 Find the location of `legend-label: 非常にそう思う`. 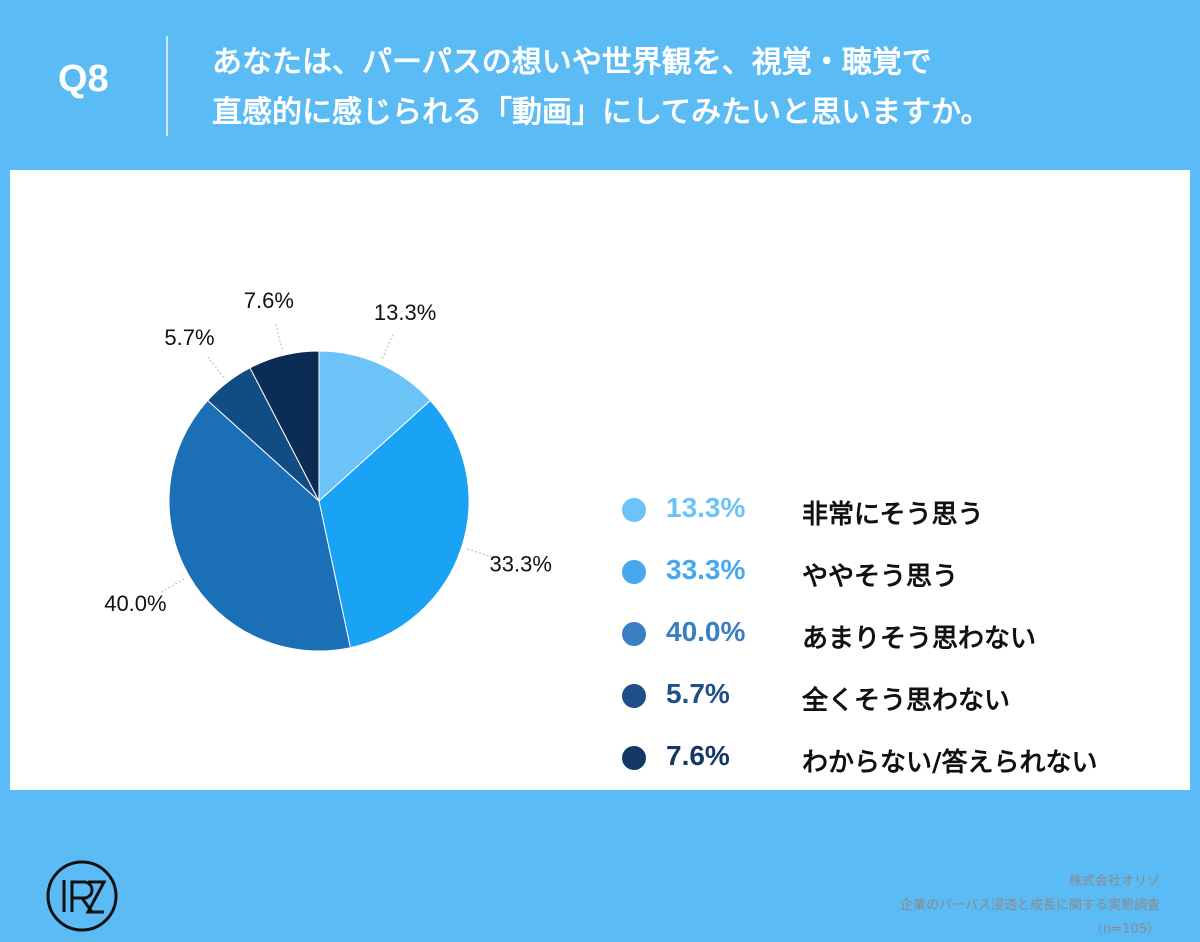

legend-label: 非常にそう思う is located at coordinates (893, 515).